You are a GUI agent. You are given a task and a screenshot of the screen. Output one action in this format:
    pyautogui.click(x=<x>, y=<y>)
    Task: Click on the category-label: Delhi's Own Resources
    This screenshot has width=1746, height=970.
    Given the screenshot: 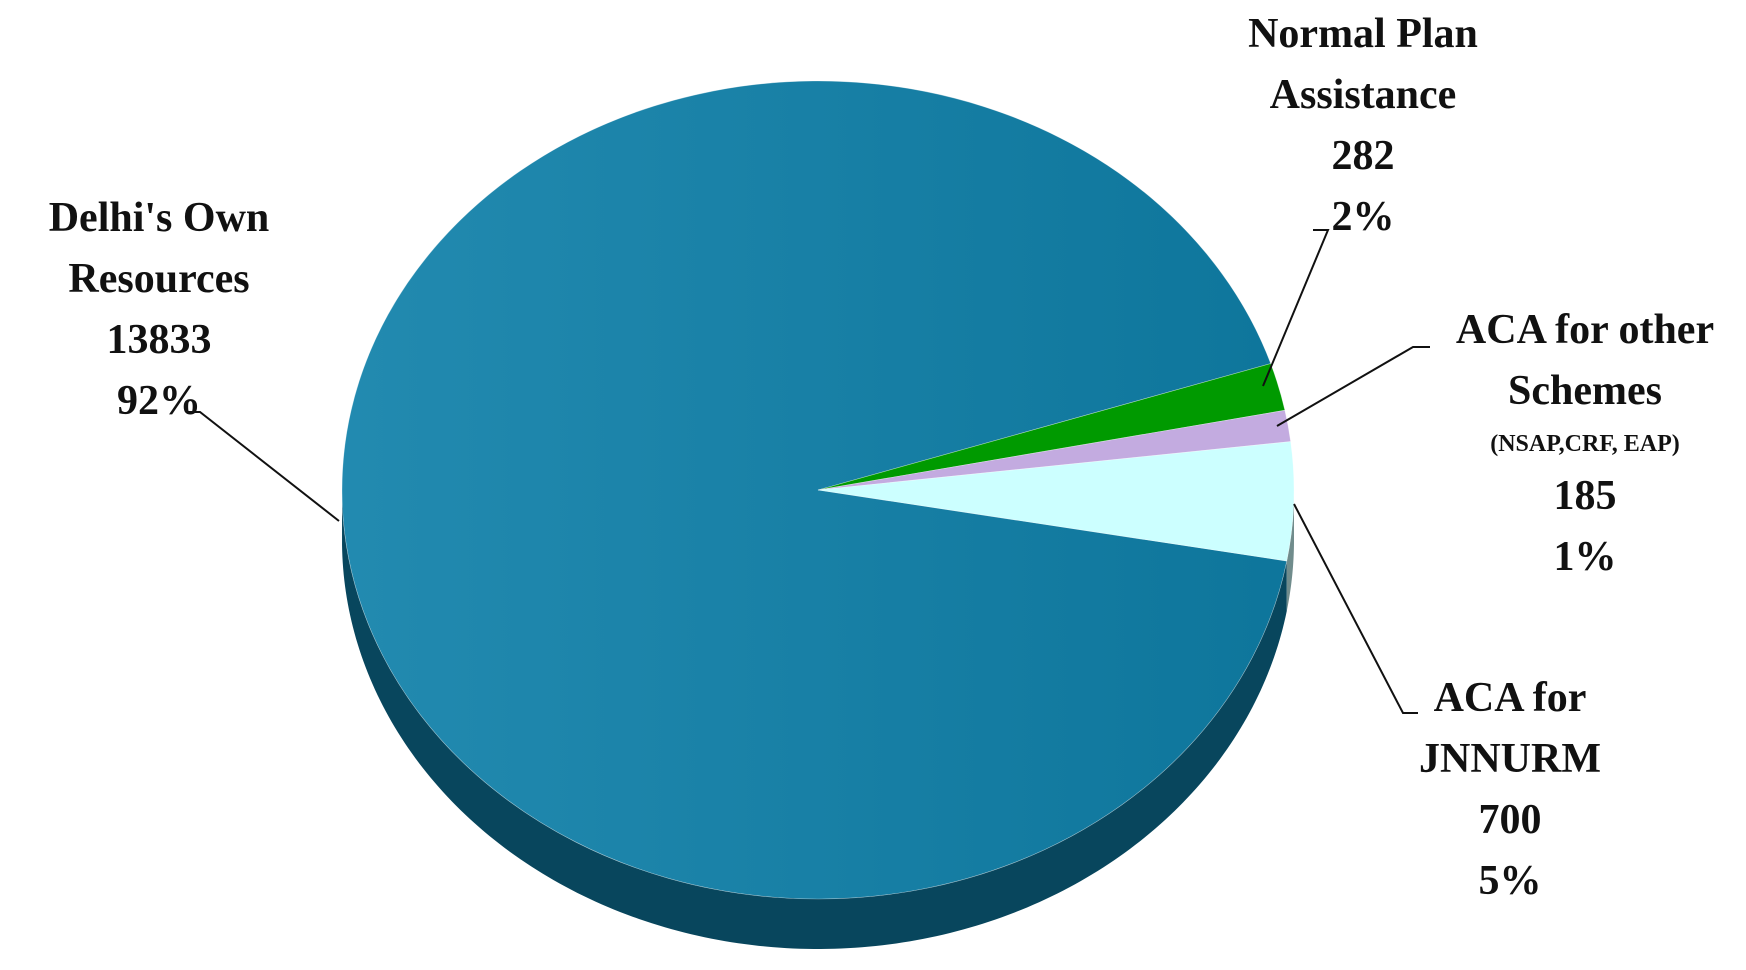 What is the action you would take?
    pyautogui.click(x=159, y=248)
    